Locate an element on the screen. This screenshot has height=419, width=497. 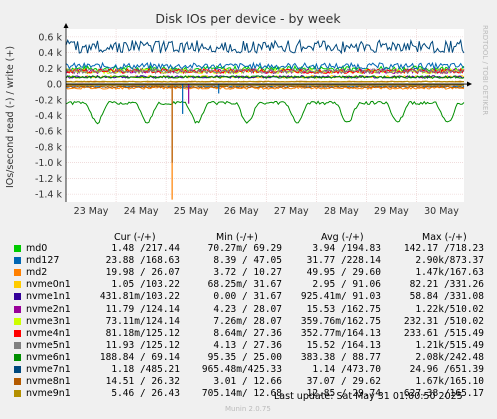
watermark: RRDTOOL / TOBI OETIKER is located at coordinates (485, 70).